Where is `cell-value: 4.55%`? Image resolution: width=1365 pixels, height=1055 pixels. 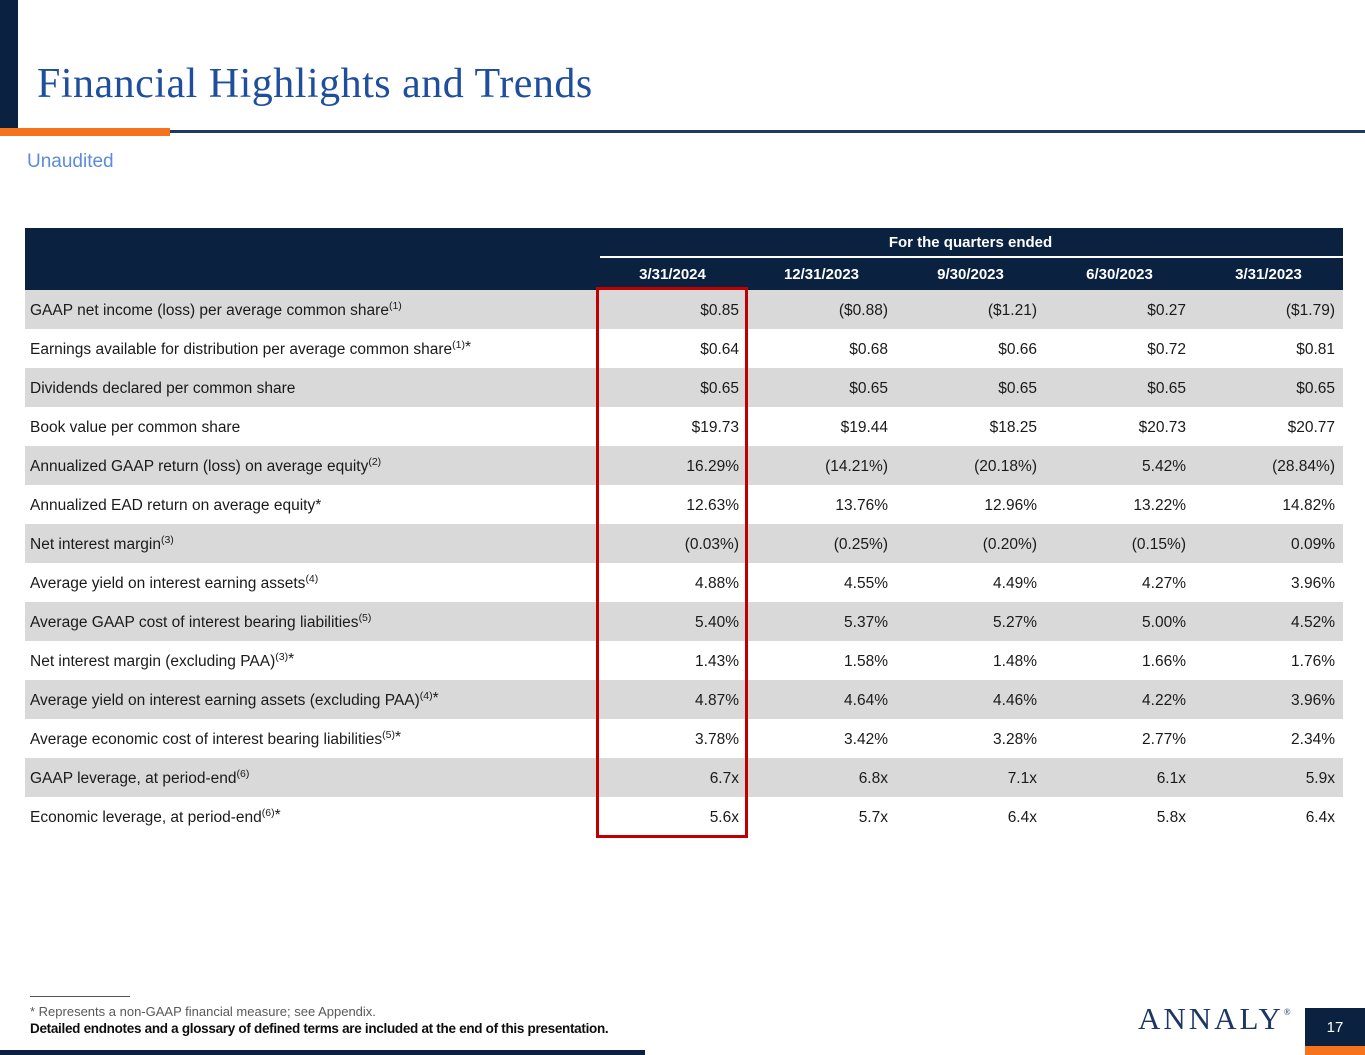
cell-value: 4.55% is located at coordinates (866, 583).